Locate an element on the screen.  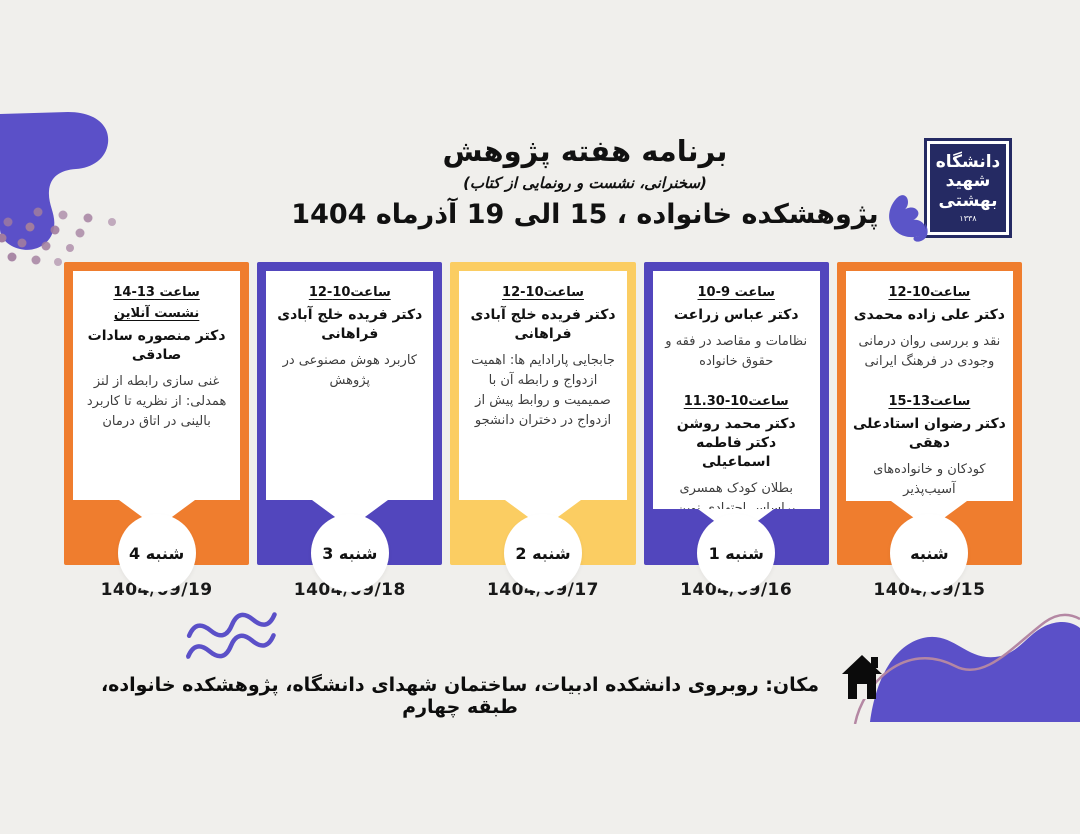
session-topic: نظامات و مقاصد در فقه و حقوق خانواده is located at coordinates (736, 351).